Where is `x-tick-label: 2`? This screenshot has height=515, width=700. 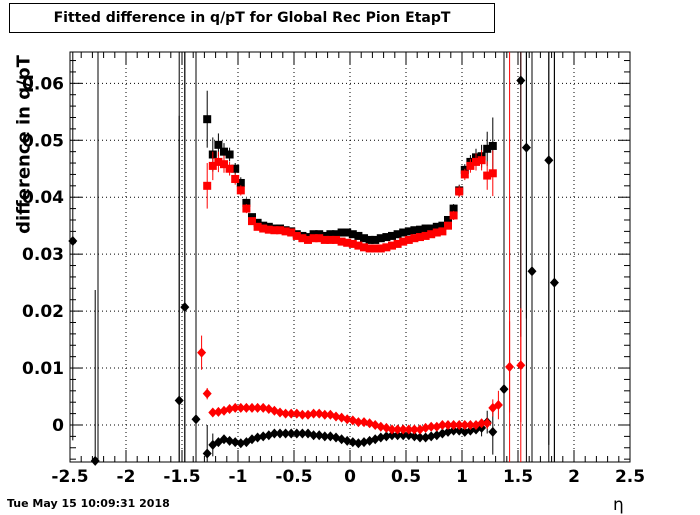
x-tick-label: 2 is located at coordinates (574, 477).